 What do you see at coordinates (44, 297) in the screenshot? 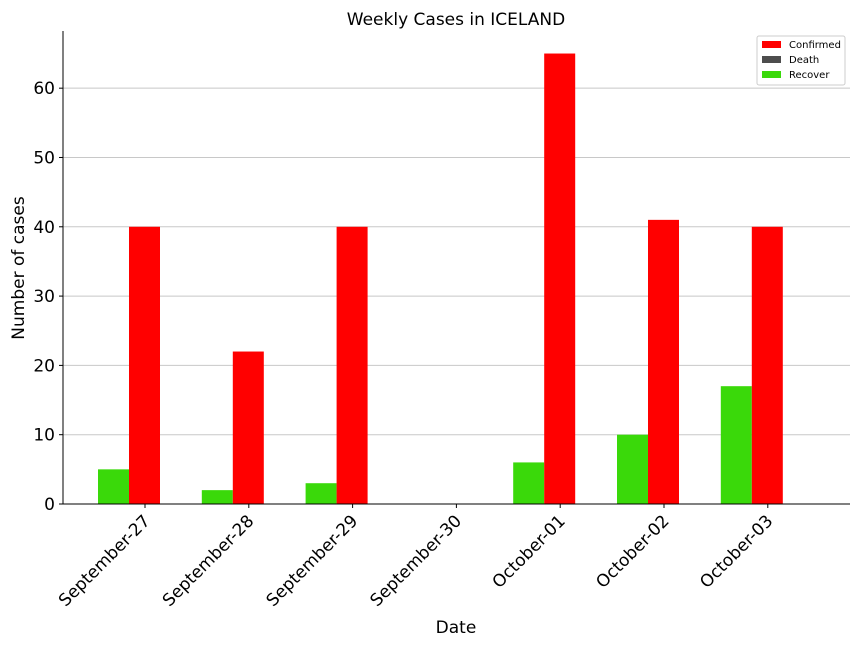
I see `y-tick-label: 30` at bounding box center [44, 297].